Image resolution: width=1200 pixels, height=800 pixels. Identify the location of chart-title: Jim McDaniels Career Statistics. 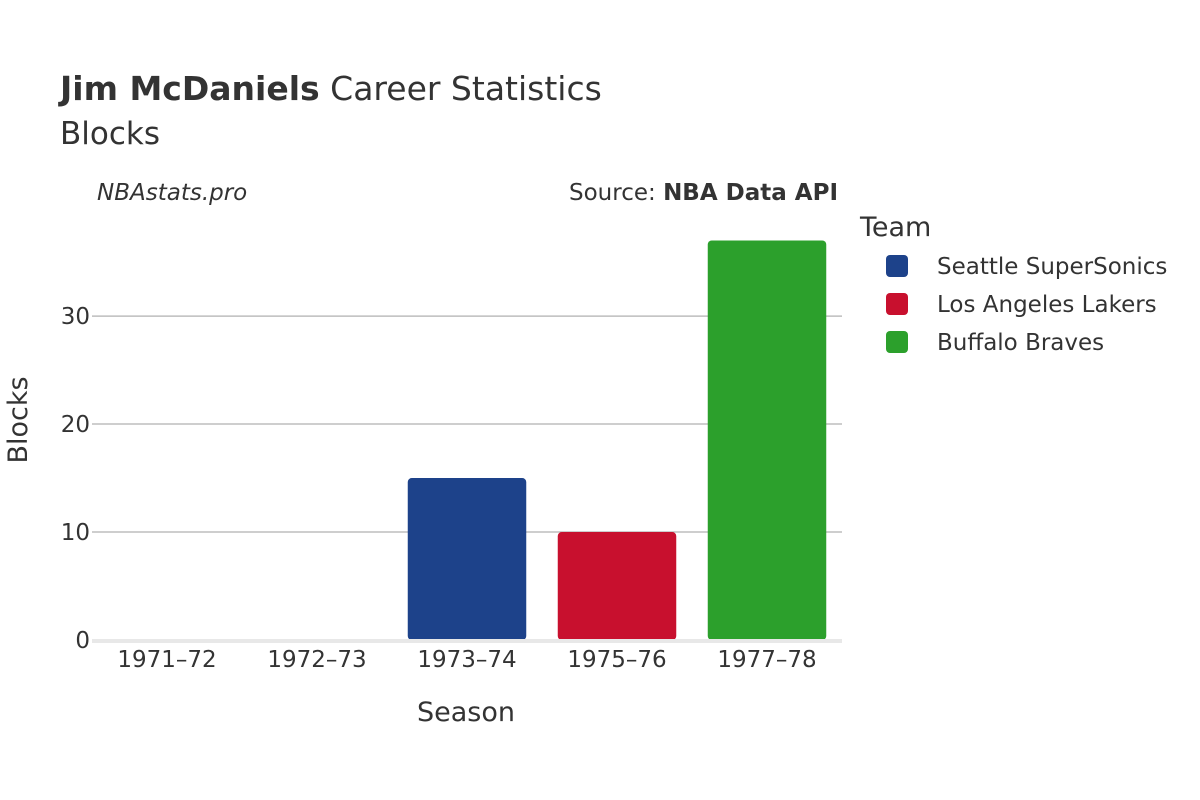
(330, 88).